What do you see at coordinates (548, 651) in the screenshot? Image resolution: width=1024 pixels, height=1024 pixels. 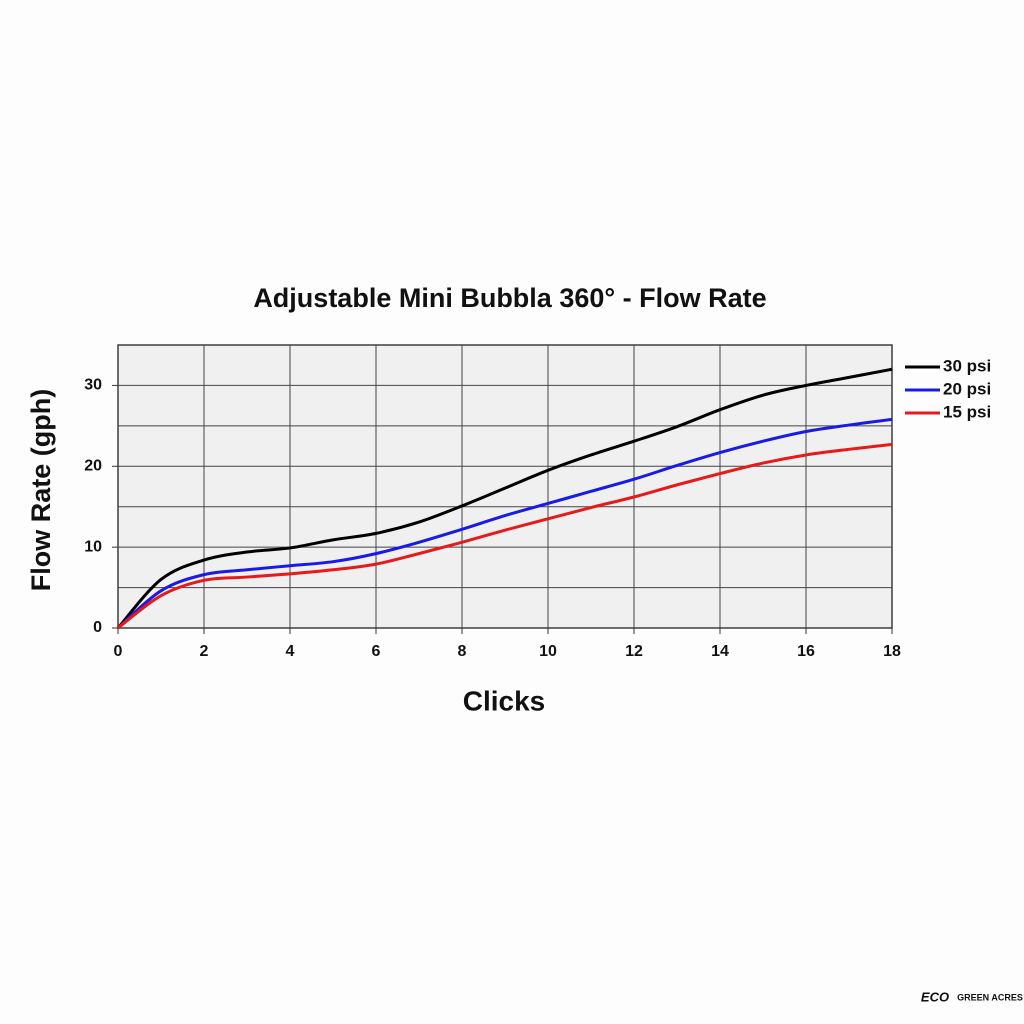 I see `x-tick-label: 10` at bounding box center [548, 651].